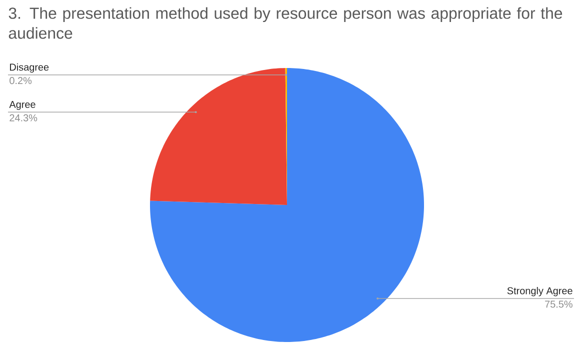 The width and height of the screenshot is (582, 347). What do you see at coordinates (22, 105) in the screenshot?
I see `slice-label: Agree` at bounding box center [22, 105].